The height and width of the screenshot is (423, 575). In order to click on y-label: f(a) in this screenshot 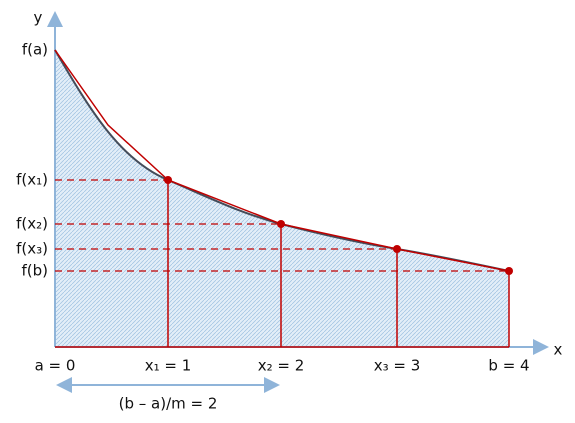, I will do `click(35, 50)`.